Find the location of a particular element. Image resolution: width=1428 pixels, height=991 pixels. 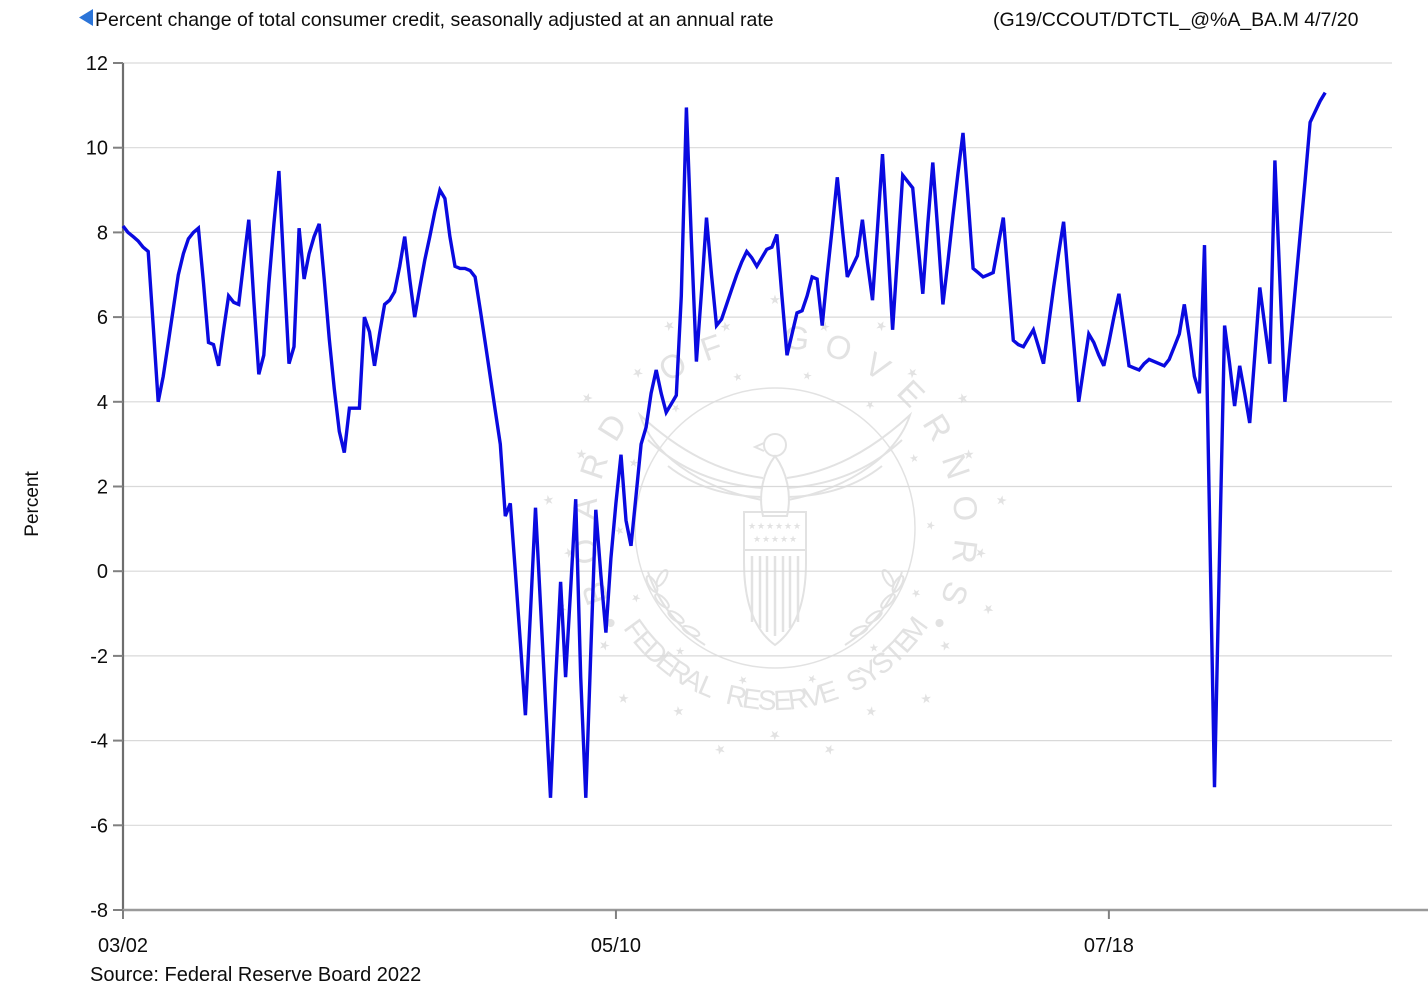

shield-icon is located at coordinates (775, 579).